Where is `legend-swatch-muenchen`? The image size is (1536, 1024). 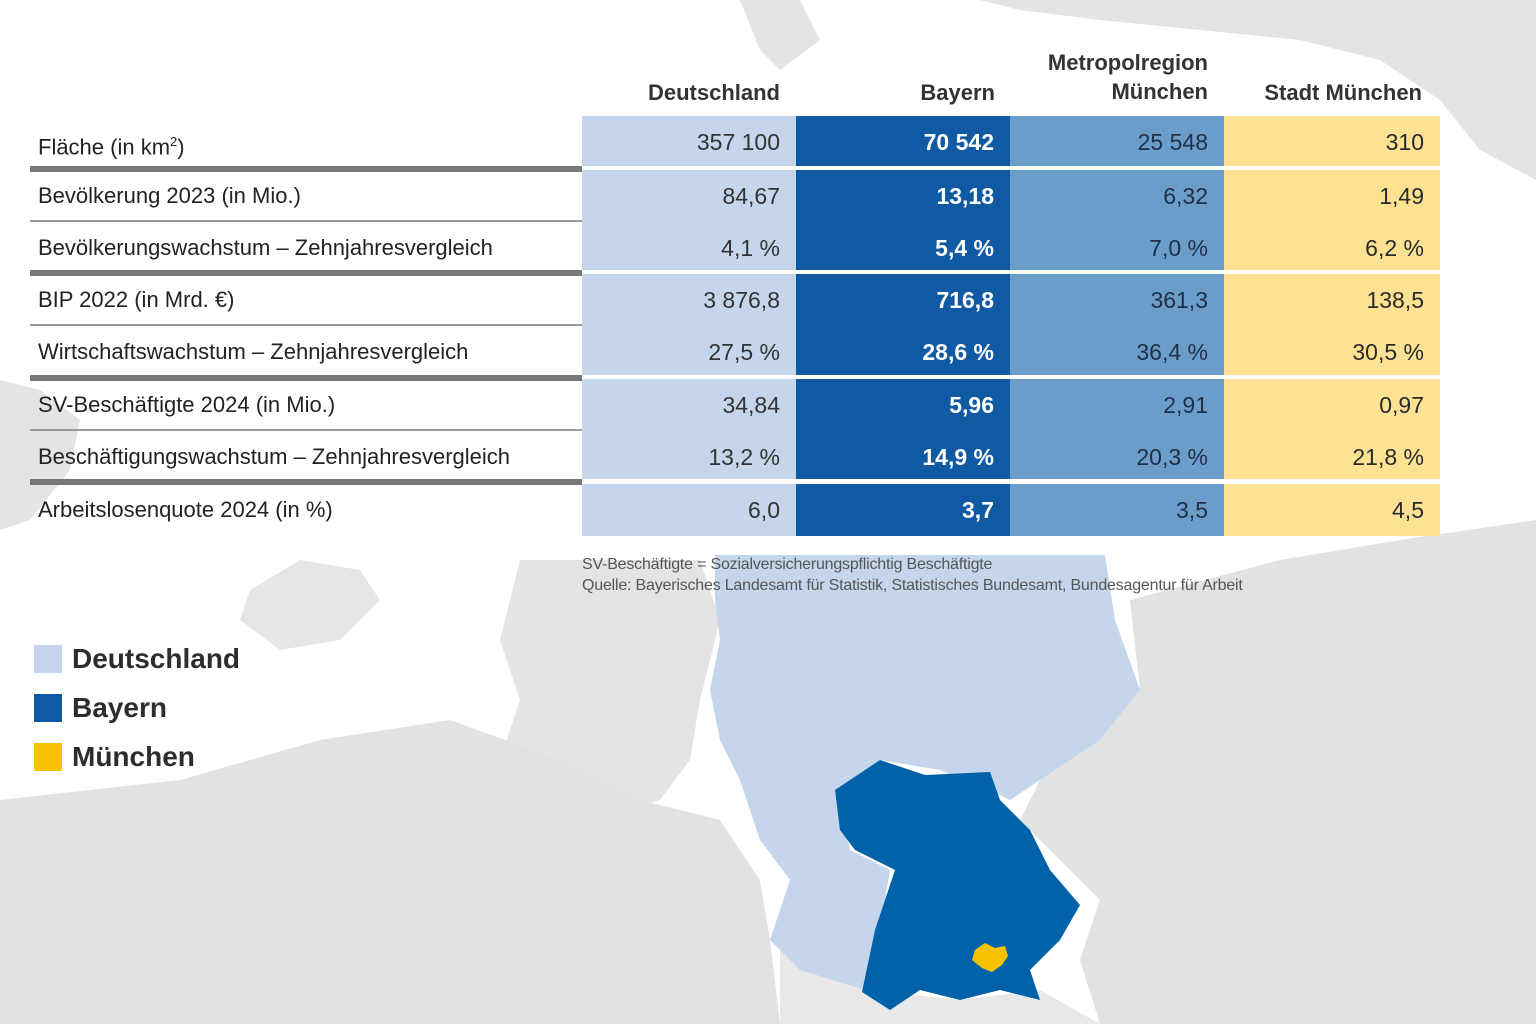
legend-swatch-muenchen is located at coordinates (48, 757).